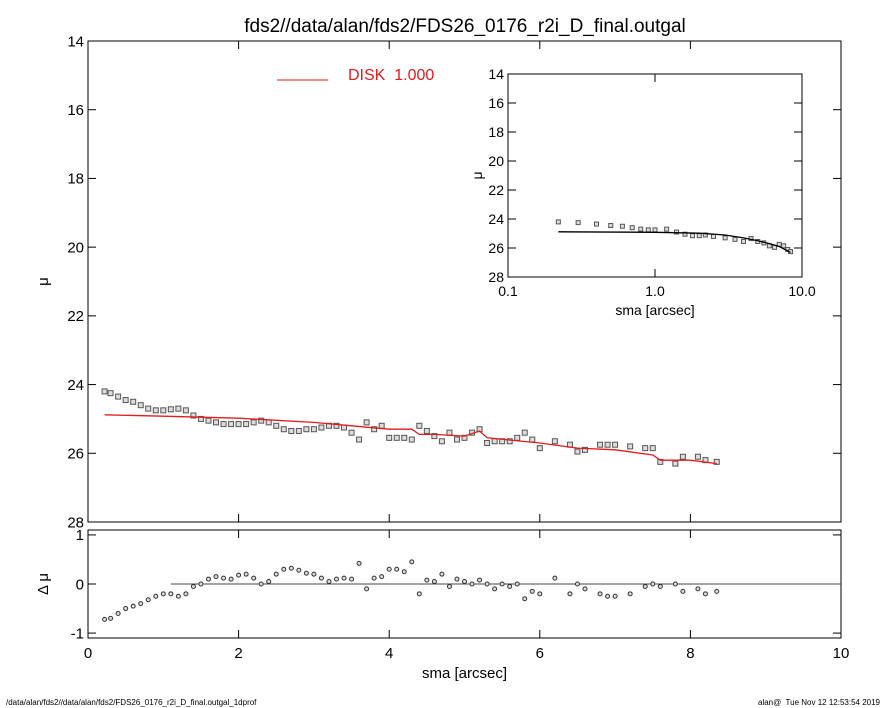 This screenshot has width=885, height=708. What do you see at coordinates (690, 653) in the screenshot?
I see `x-tick-label: 8` at bounding box center [690, 653].